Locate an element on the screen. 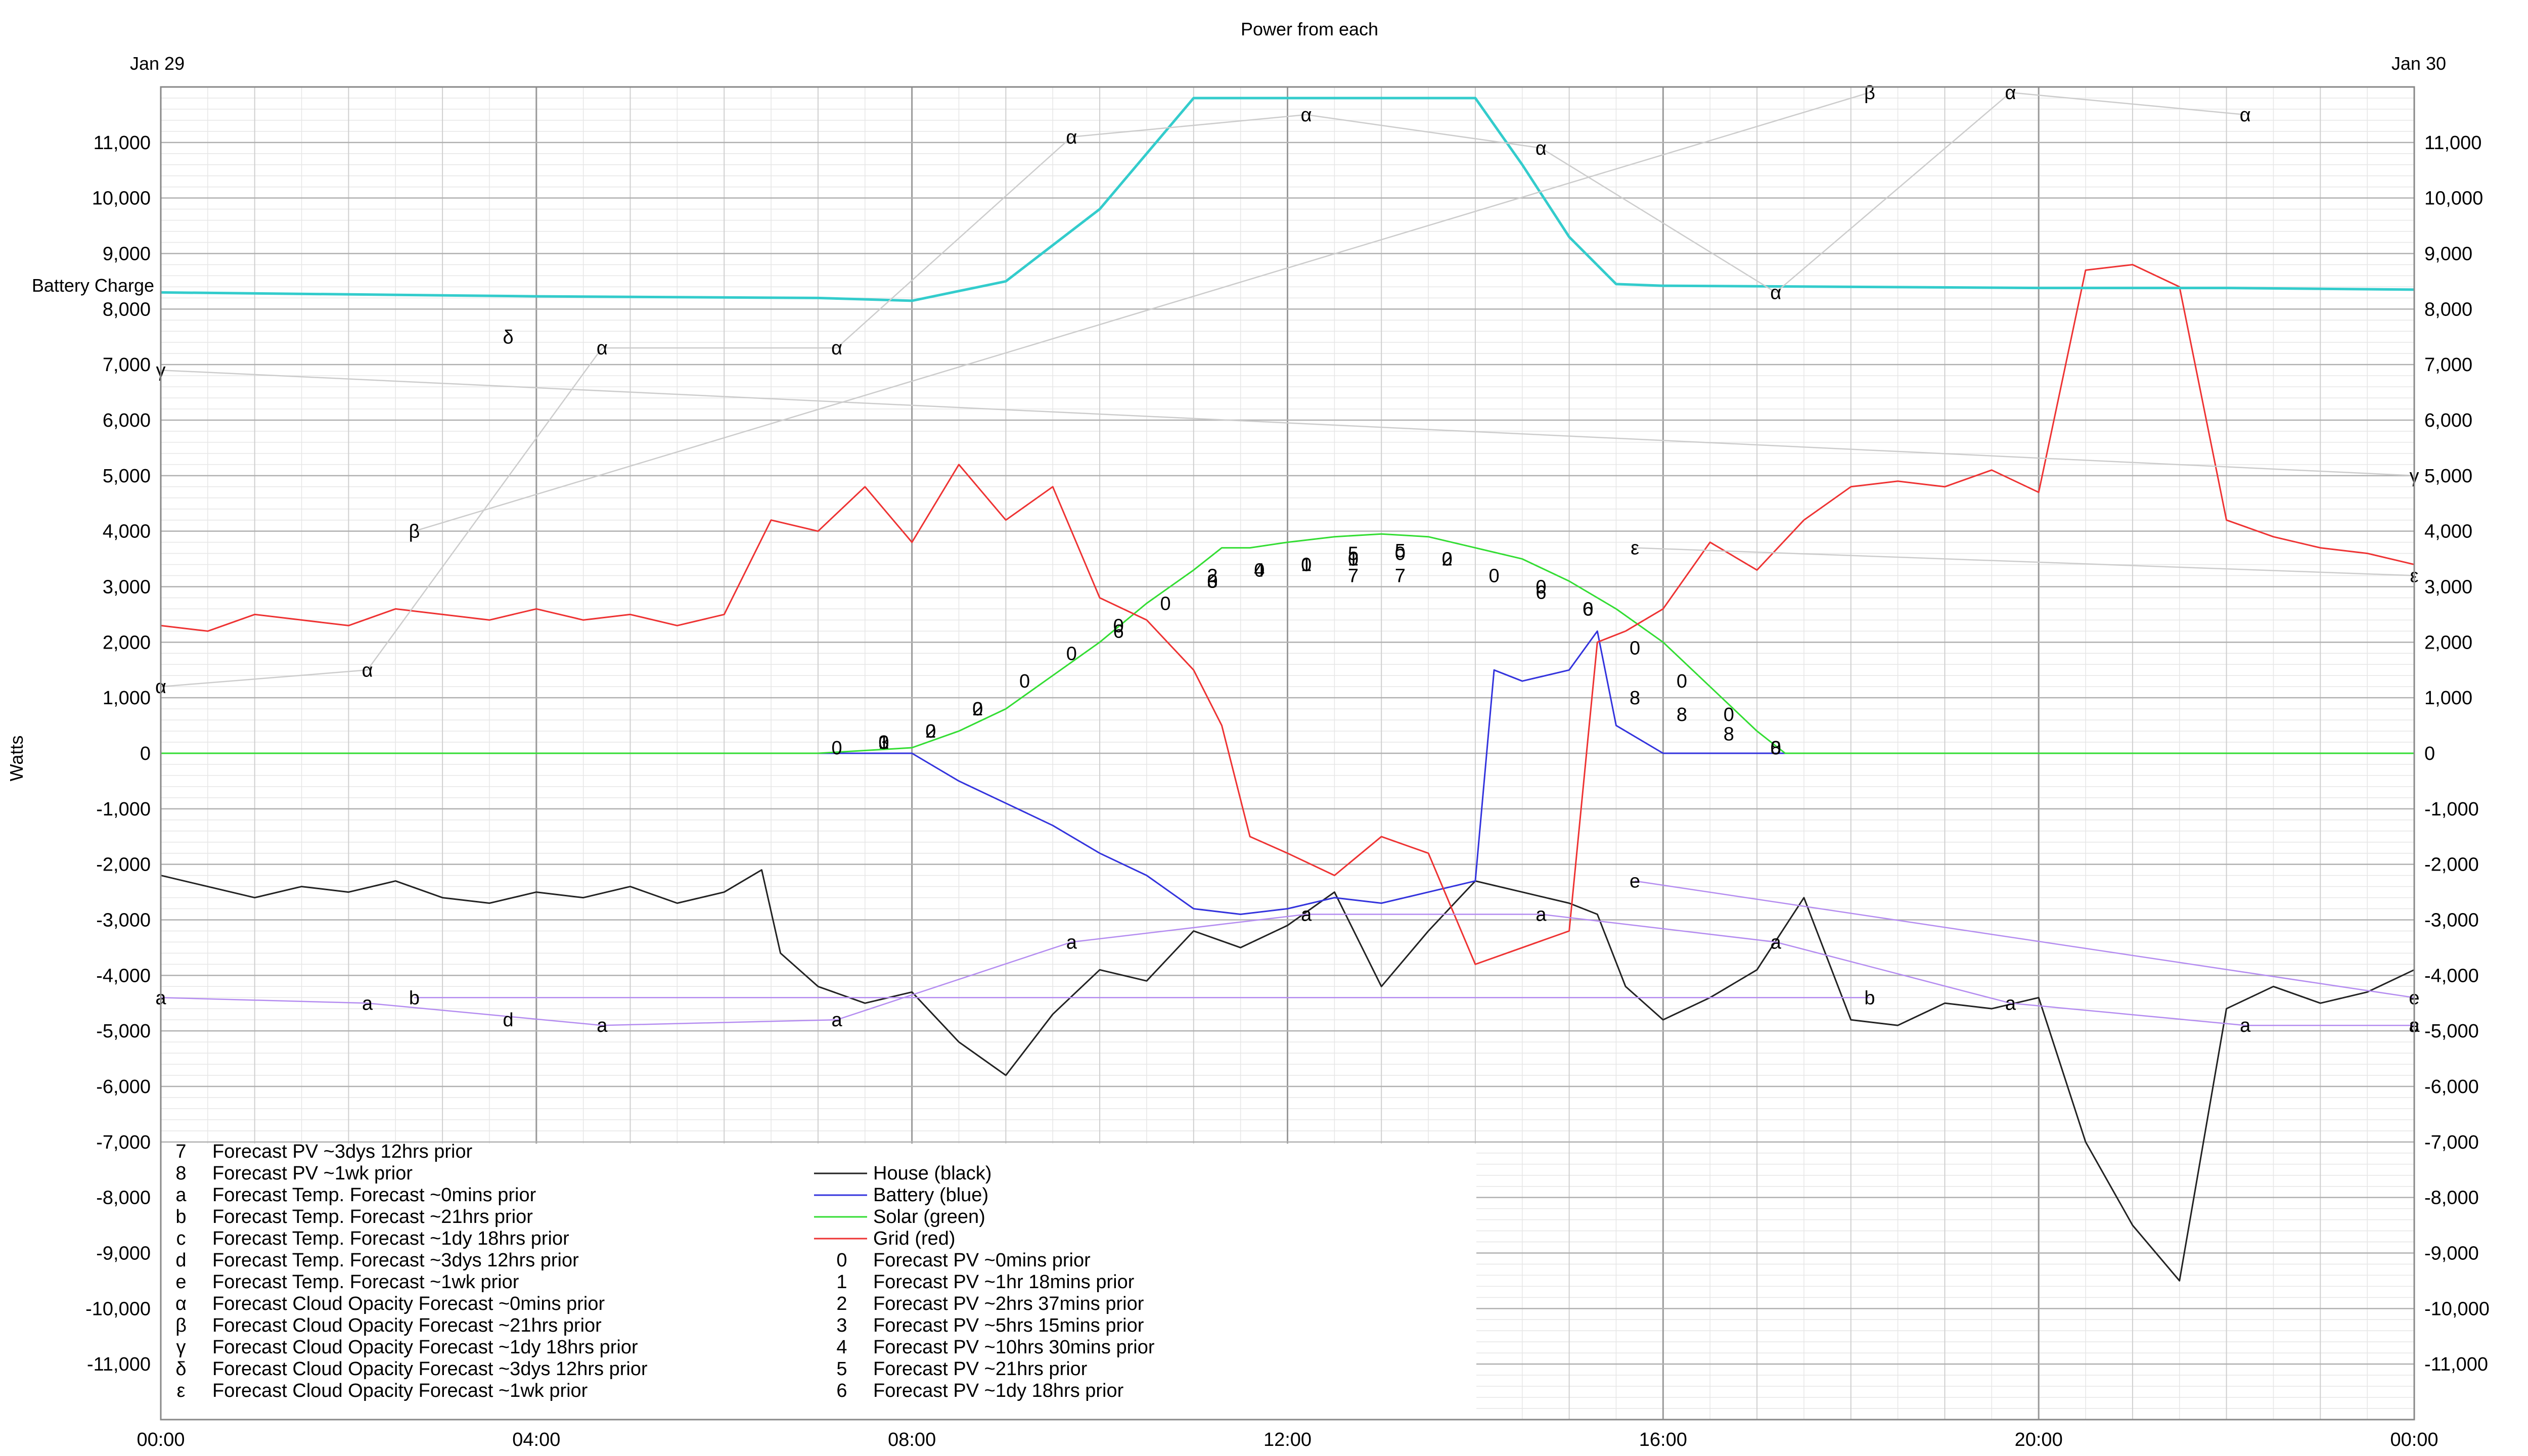  series-line-battery_charge is located at coordinates (1288, 199).